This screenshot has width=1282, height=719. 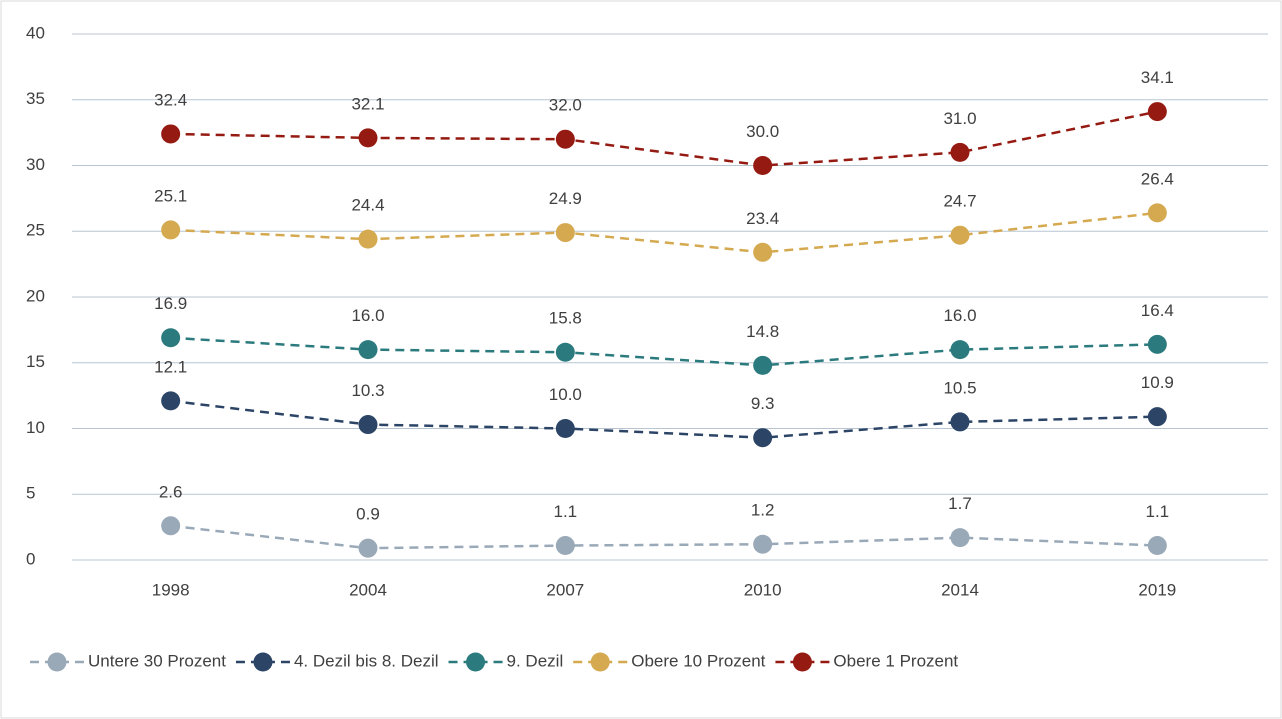 I want to click on x-tick-label: 2014, so click(x=960, y=589).